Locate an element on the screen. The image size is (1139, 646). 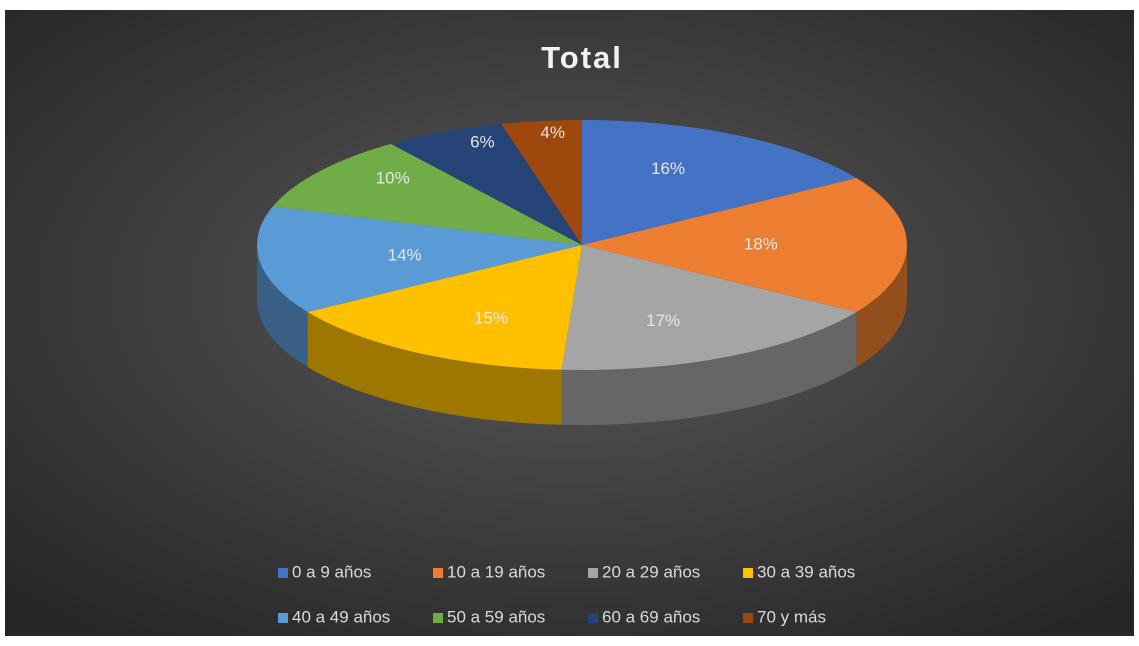
legend-label: 60 a 69 años is located at coordinates (651, 616).